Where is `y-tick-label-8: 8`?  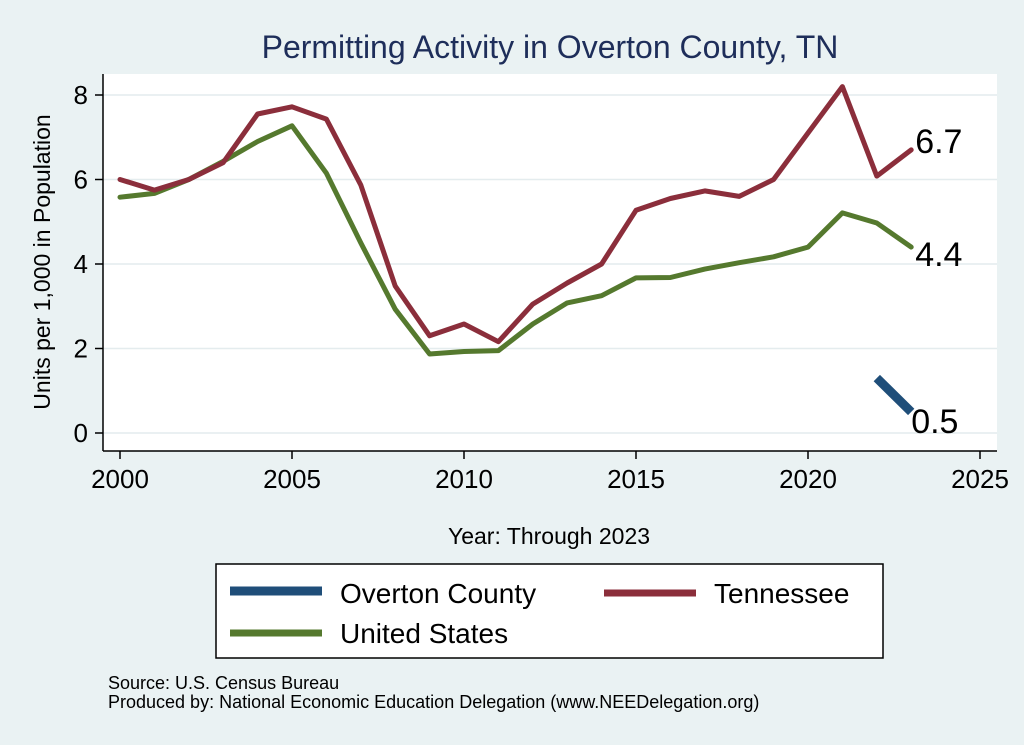
y-tick-label-8: 8 is located at coordinates (81, 95).